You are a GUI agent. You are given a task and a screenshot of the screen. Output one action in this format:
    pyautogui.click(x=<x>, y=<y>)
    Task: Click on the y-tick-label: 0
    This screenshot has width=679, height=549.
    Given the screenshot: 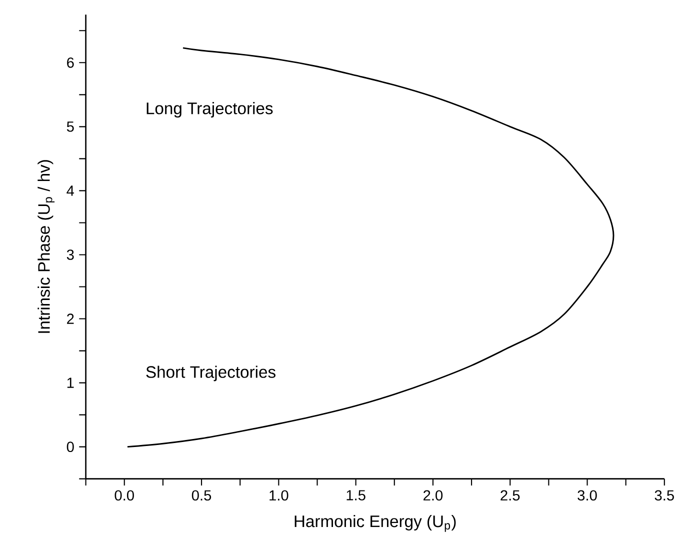 What is the action you would take?
    pyautogui.click(x=70, y=447)
    